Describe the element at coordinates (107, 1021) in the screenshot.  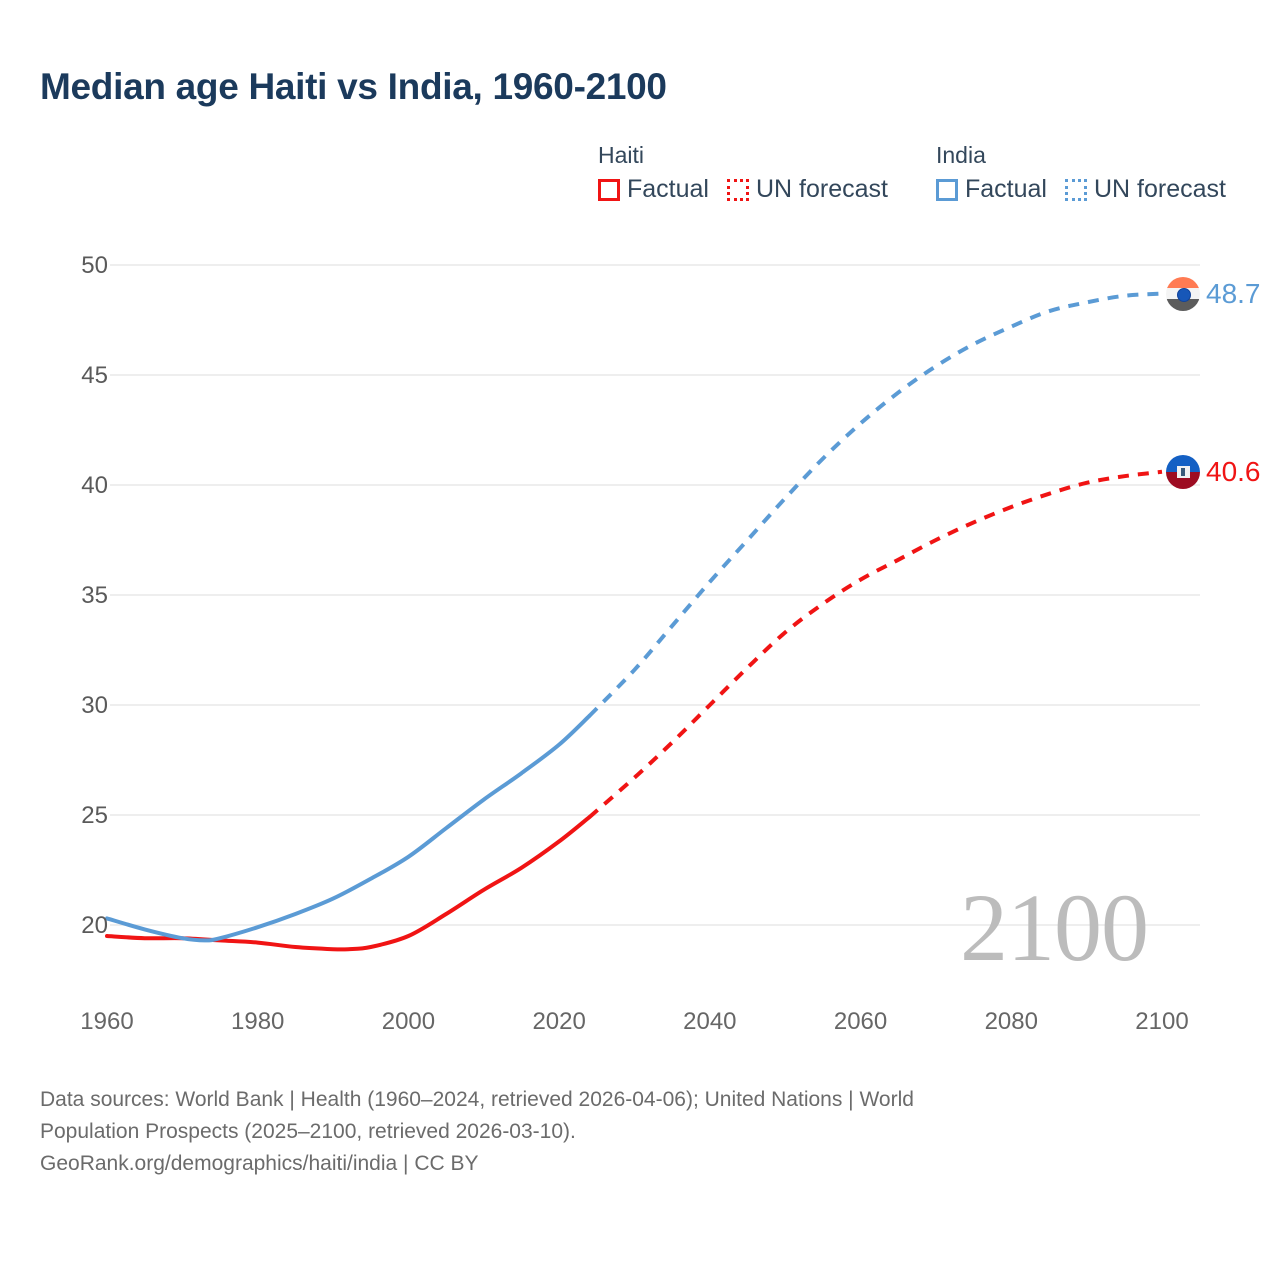
I see `x-tick-label: 1960` at that location.